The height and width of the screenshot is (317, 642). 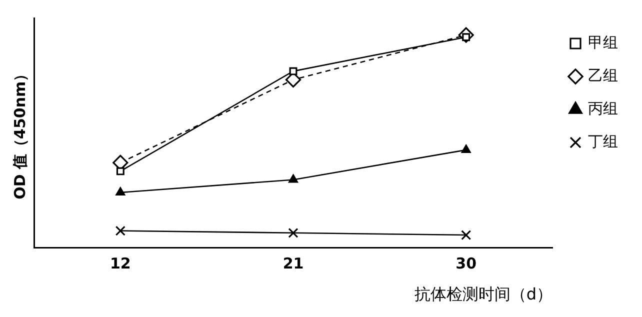 I want to click on legend-label: 丁组, so click(x=603, y=141).